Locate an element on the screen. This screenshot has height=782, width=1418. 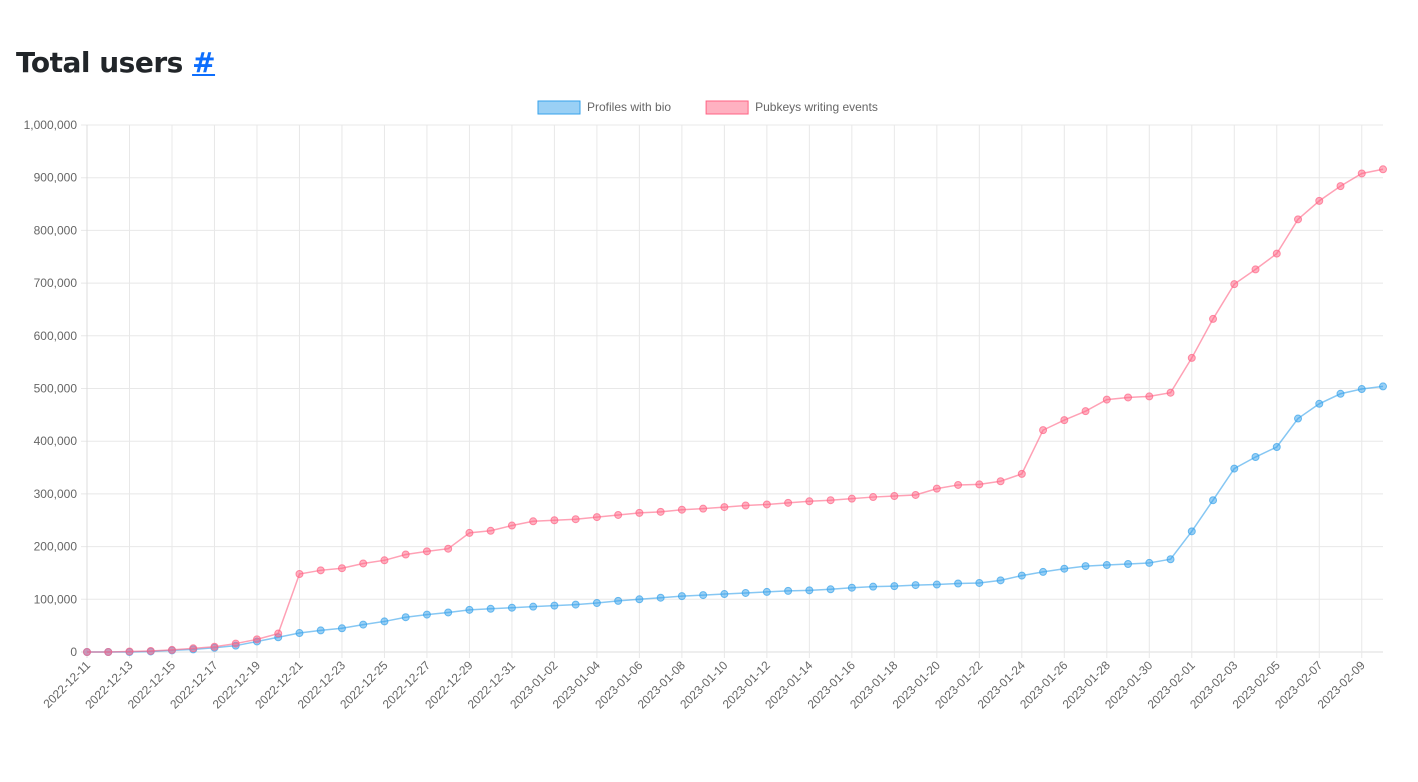
heading-anchor-link: # is located at coordinates (204, 62).